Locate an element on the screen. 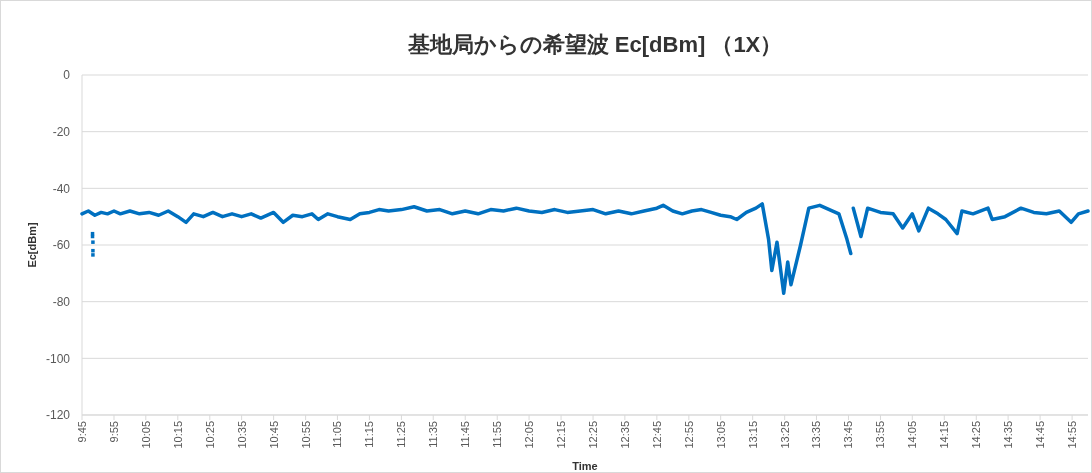 Image resolution: width=1092 pixels, height=473 pixels. x-tick-label: 14:25 is located at coordinates (976, 435).